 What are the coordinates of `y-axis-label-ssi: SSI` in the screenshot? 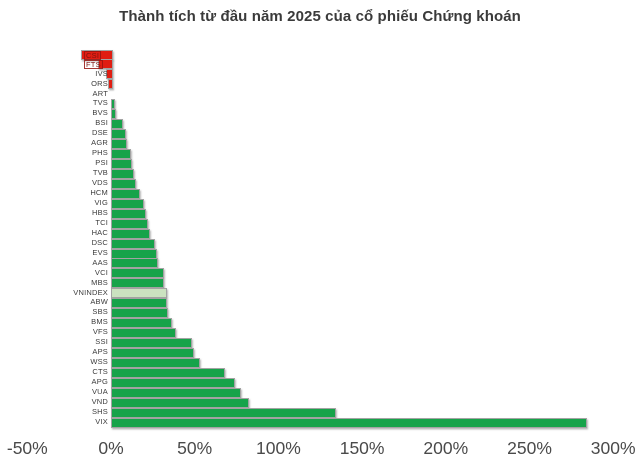 It's located at (101, 342).